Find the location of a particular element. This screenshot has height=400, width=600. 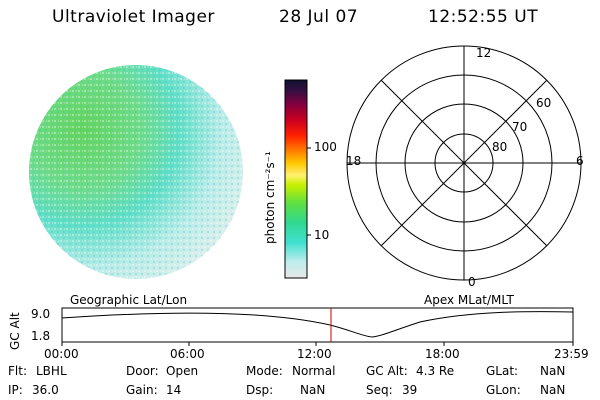

instrument-title: Ultraviolet Imager is located at coordinates (133, 17).